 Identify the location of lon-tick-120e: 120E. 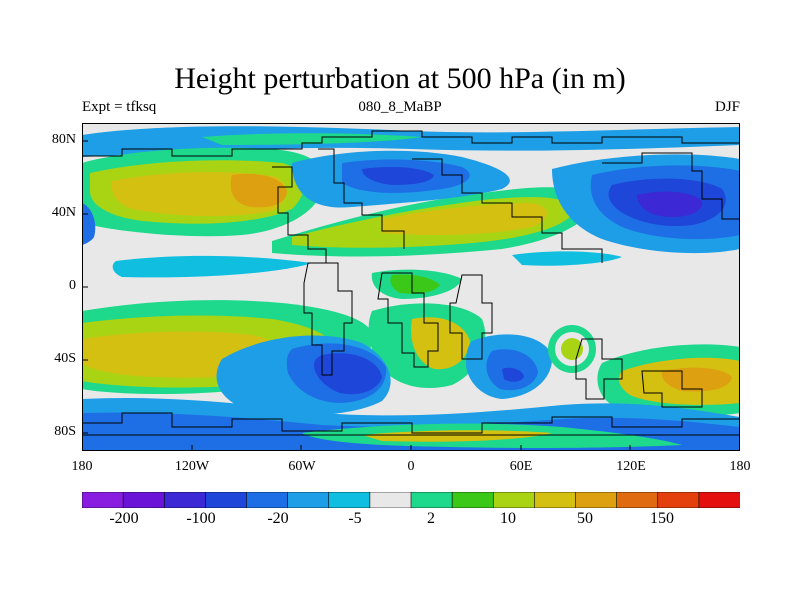
(631, 466).